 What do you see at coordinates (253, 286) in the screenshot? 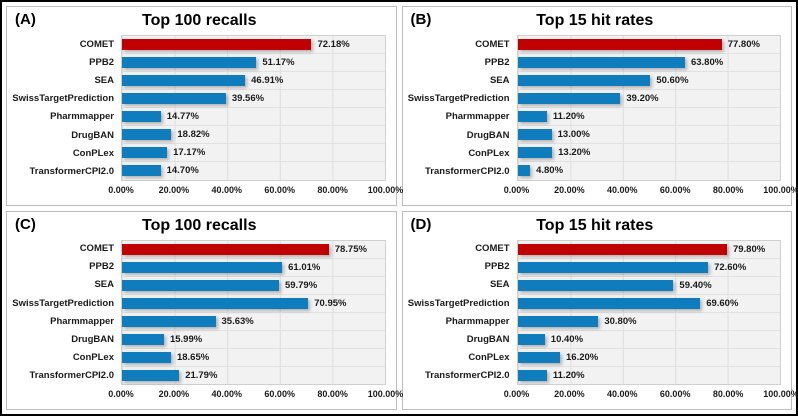
I see `bar-row: 59.79%` at bounding box center [253, 286].